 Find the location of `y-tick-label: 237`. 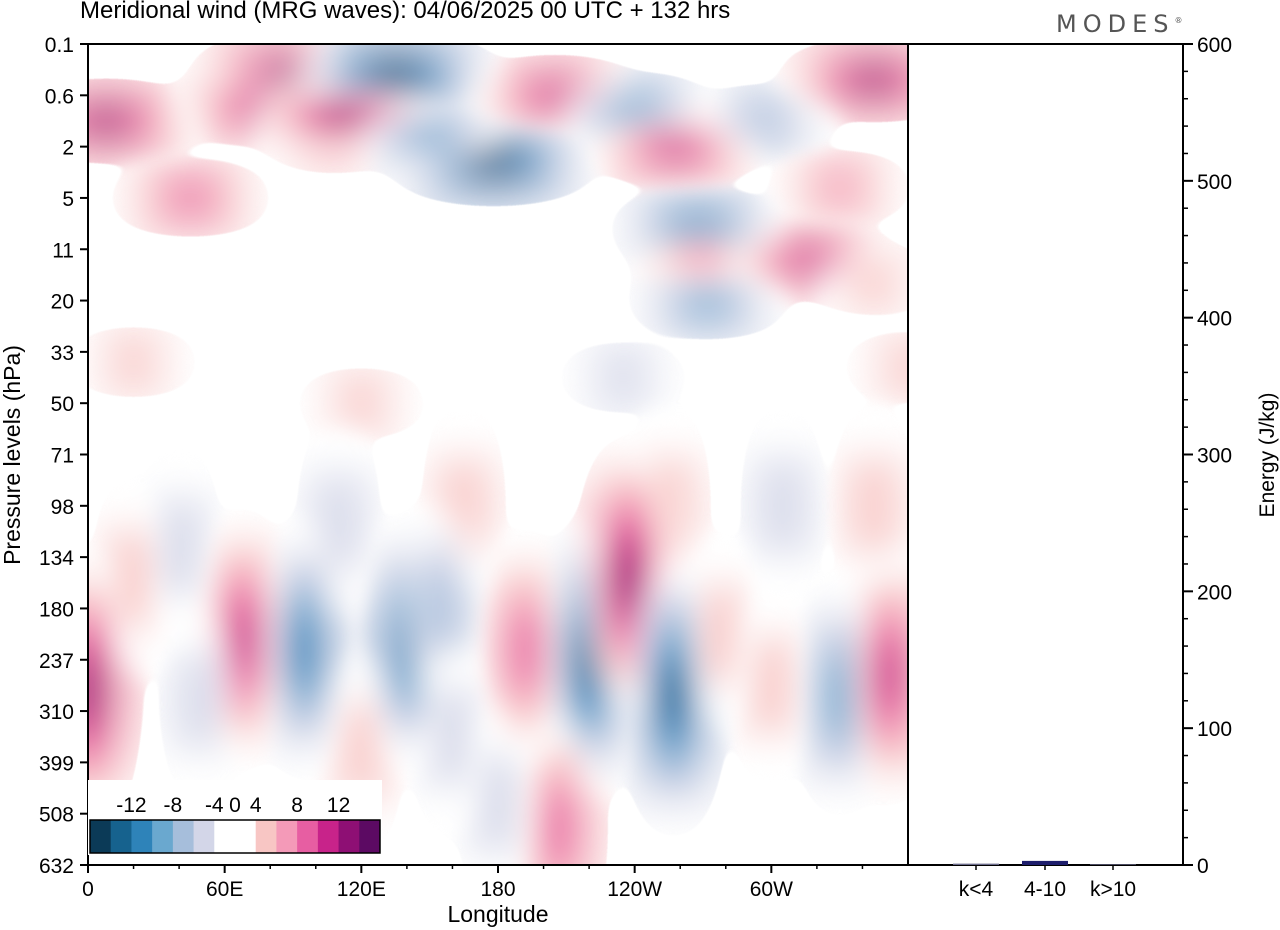

y-tick-label: 237 is located at coordinates (56, 661).